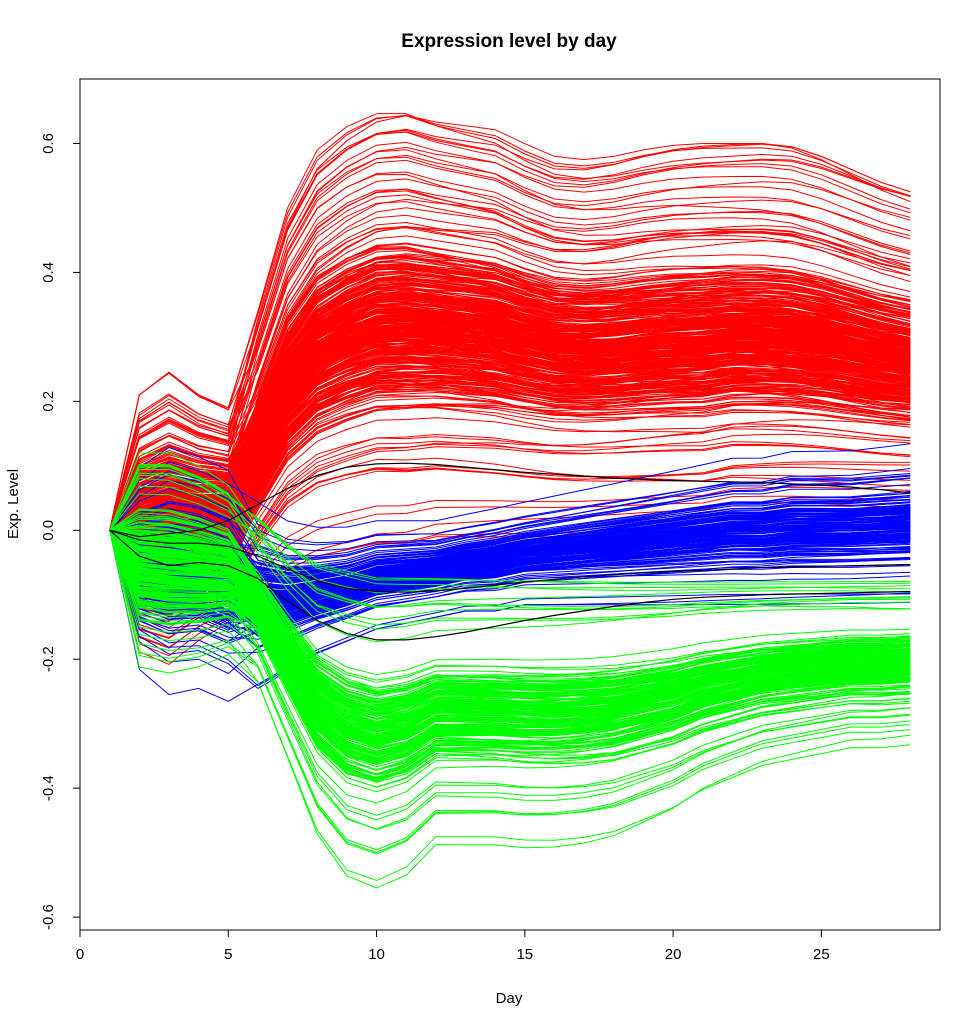  I want to click on x-tick-label: 25, so click(821, 954).